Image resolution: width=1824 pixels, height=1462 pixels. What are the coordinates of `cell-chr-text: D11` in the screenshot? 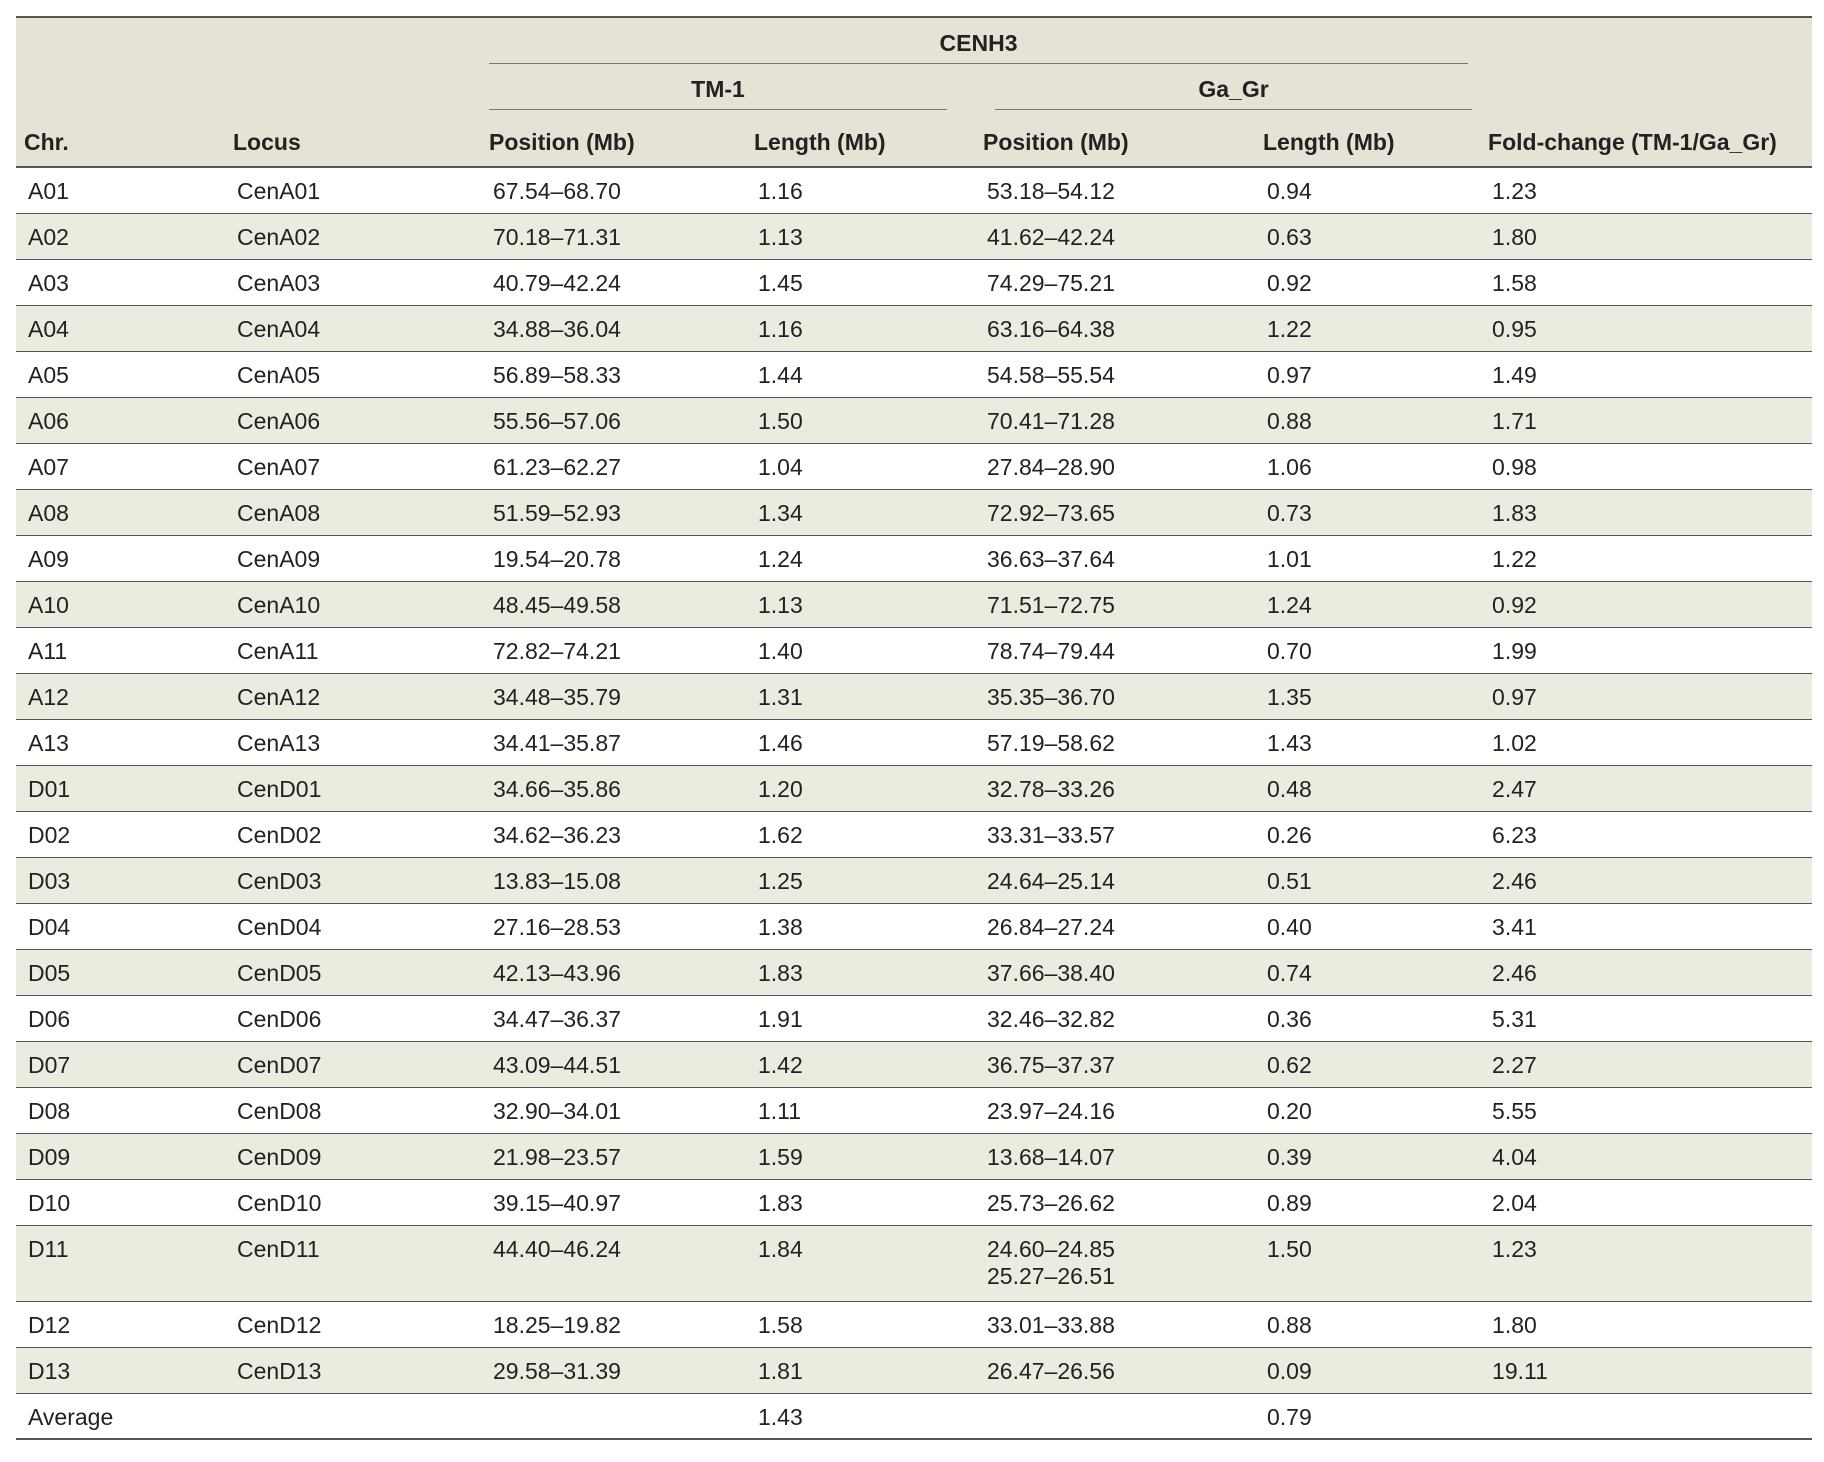 It's located at (48, 1248).